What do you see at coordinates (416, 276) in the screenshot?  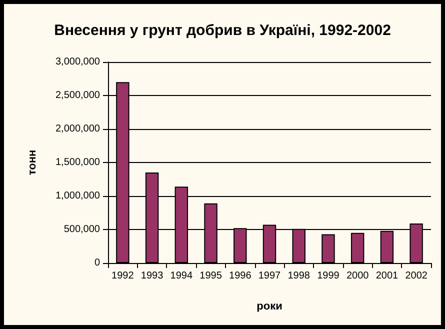 I see `x-tick-label: 2002` at bounding box center [416, 276].